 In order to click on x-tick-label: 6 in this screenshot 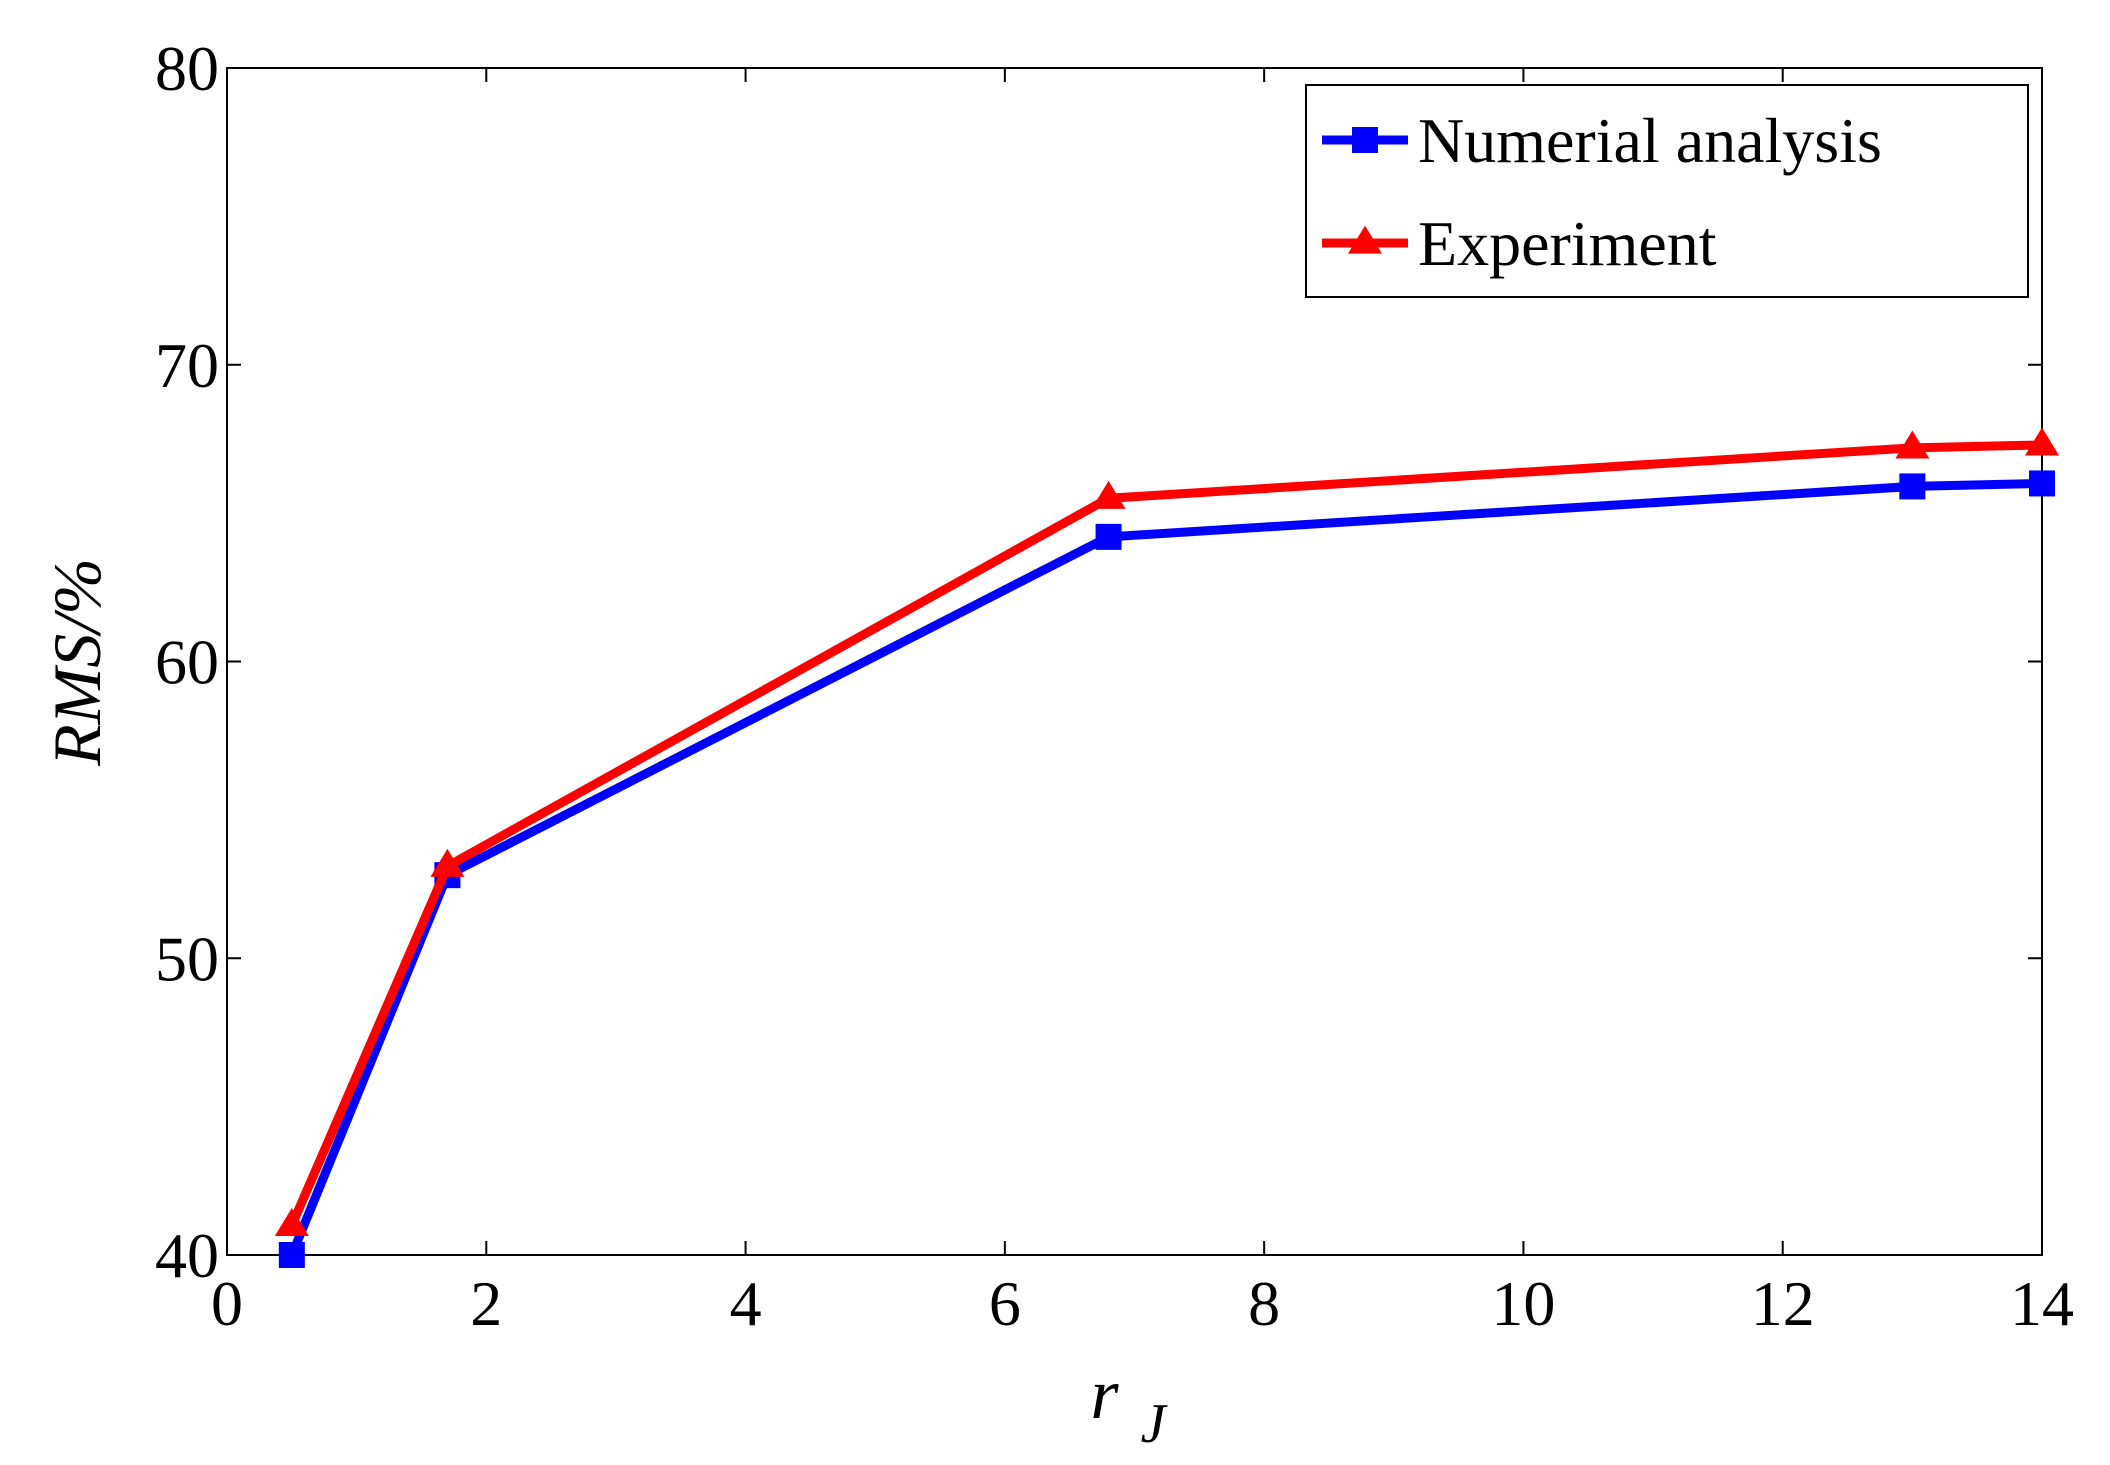, I will do `click(1005, 1303)`.